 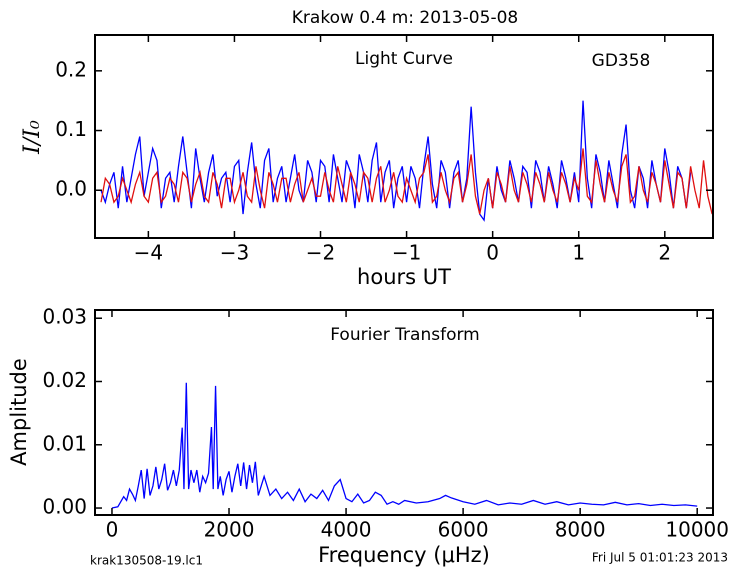 I want to click on x-tick-label: 6000, so click(x=463, y=530).